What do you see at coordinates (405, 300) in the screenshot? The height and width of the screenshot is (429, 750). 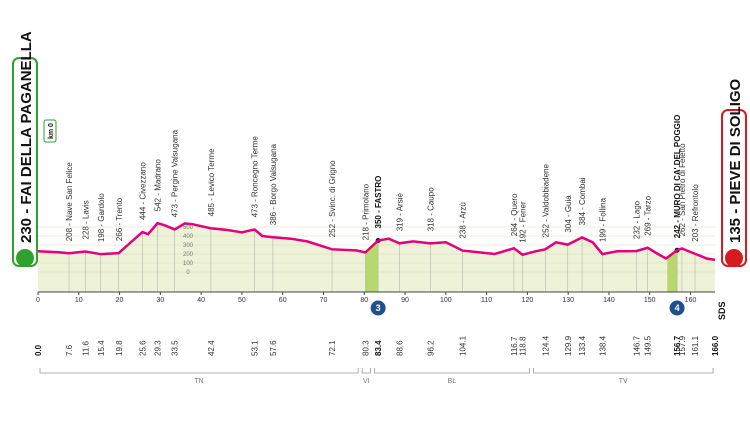 I see `x-tick-label: 90` at bounding box center [405, 300].